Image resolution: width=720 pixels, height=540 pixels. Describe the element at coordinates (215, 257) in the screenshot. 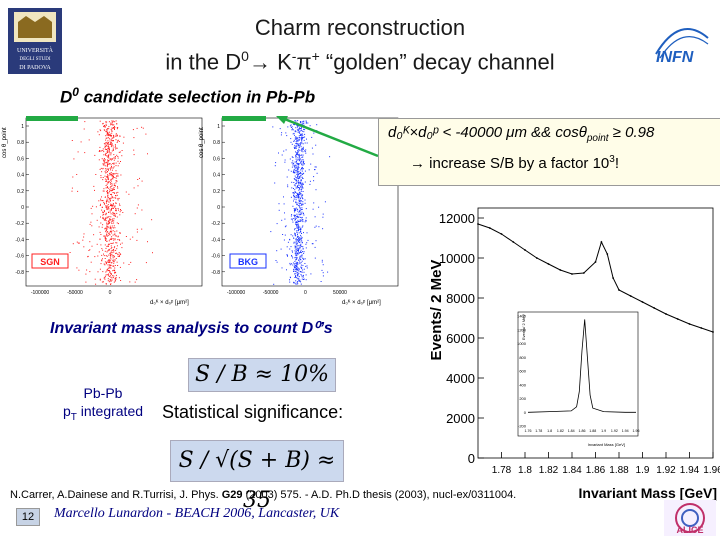

I see `y-tick-label: -0.6` at that location.